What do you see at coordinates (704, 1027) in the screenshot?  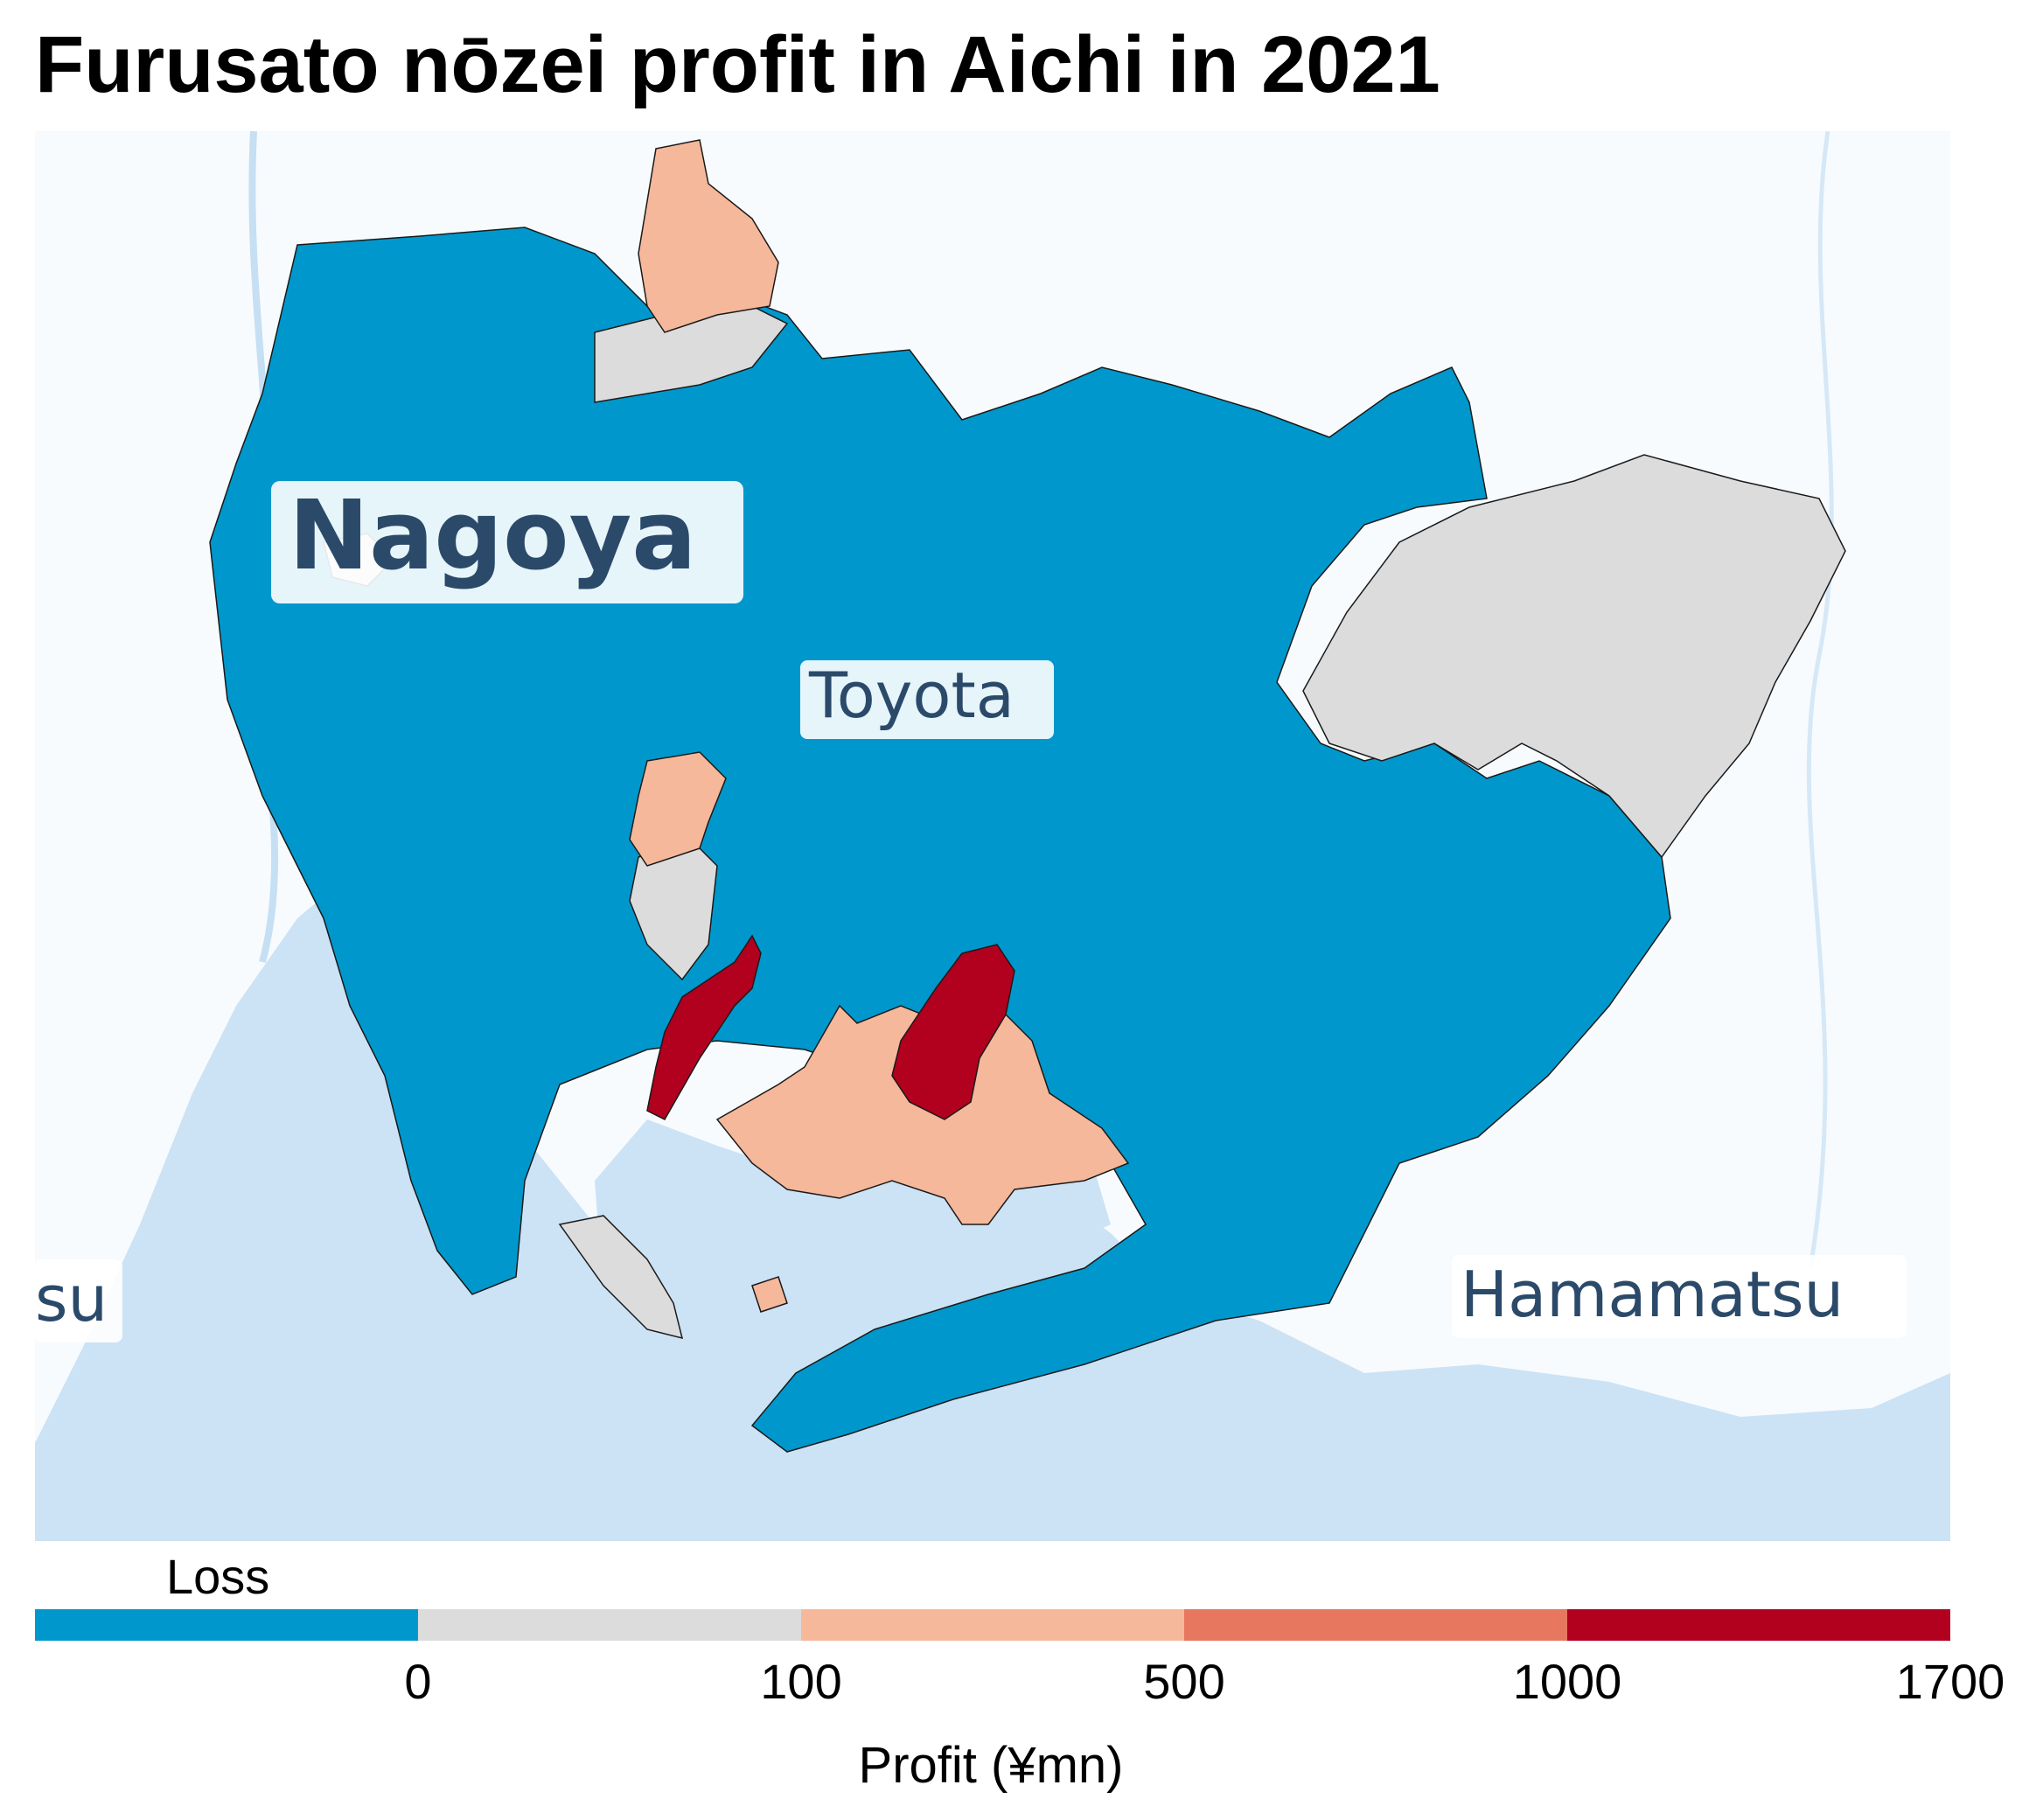 I see `region-red-hekinan` at bounding box center [704, 1027].